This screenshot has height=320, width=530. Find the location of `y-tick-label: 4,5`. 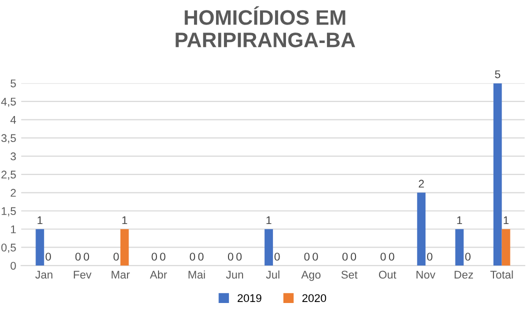

y-tick-label: 4,5 is located at coordinates (8, 102).